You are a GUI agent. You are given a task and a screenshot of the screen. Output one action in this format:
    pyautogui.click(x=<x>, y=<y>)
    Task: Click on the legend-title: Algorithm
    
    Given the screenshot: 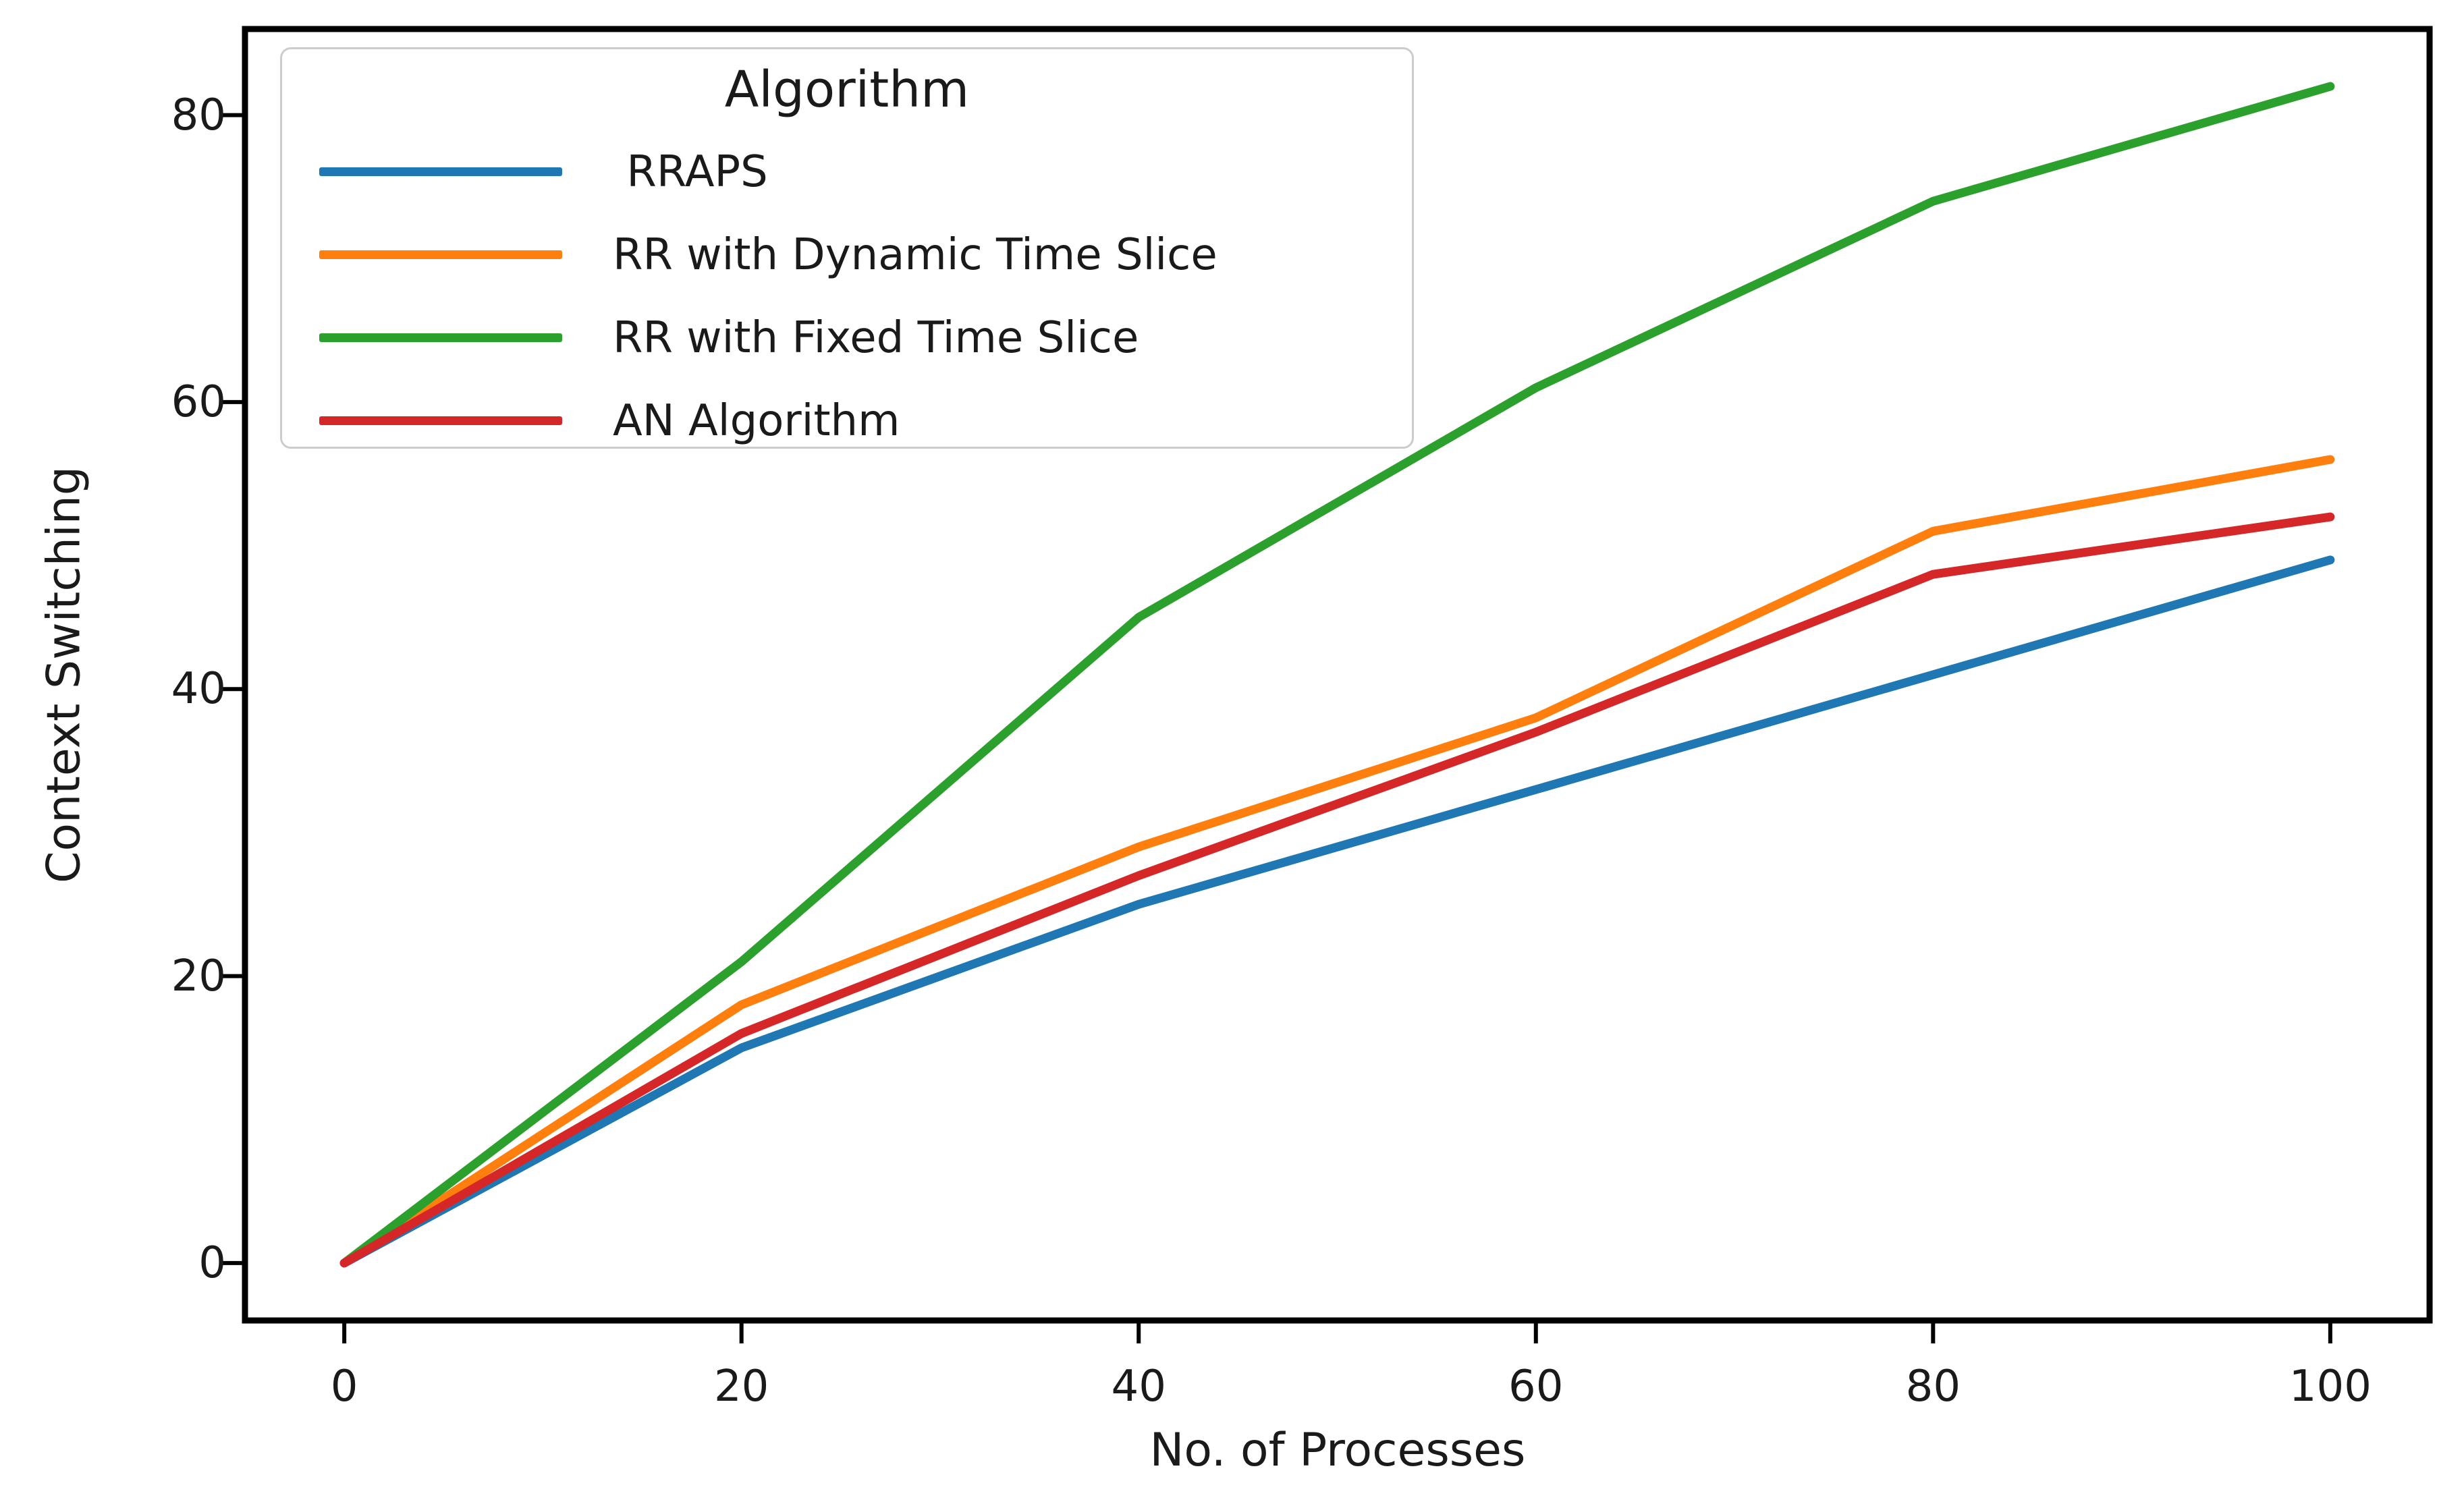 What is the action you would take?
    pyautogui.click(x=847, y=90)
    